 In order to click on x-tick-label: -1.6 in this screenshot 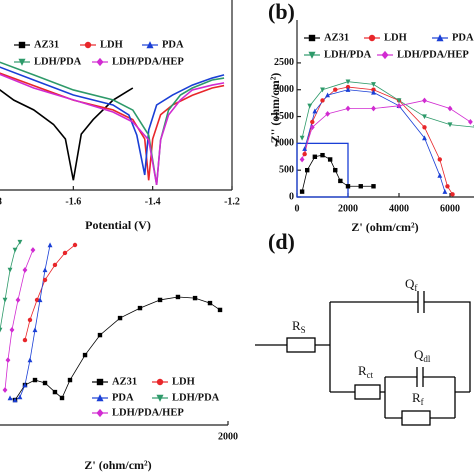, I will do `click(73, 201)`.